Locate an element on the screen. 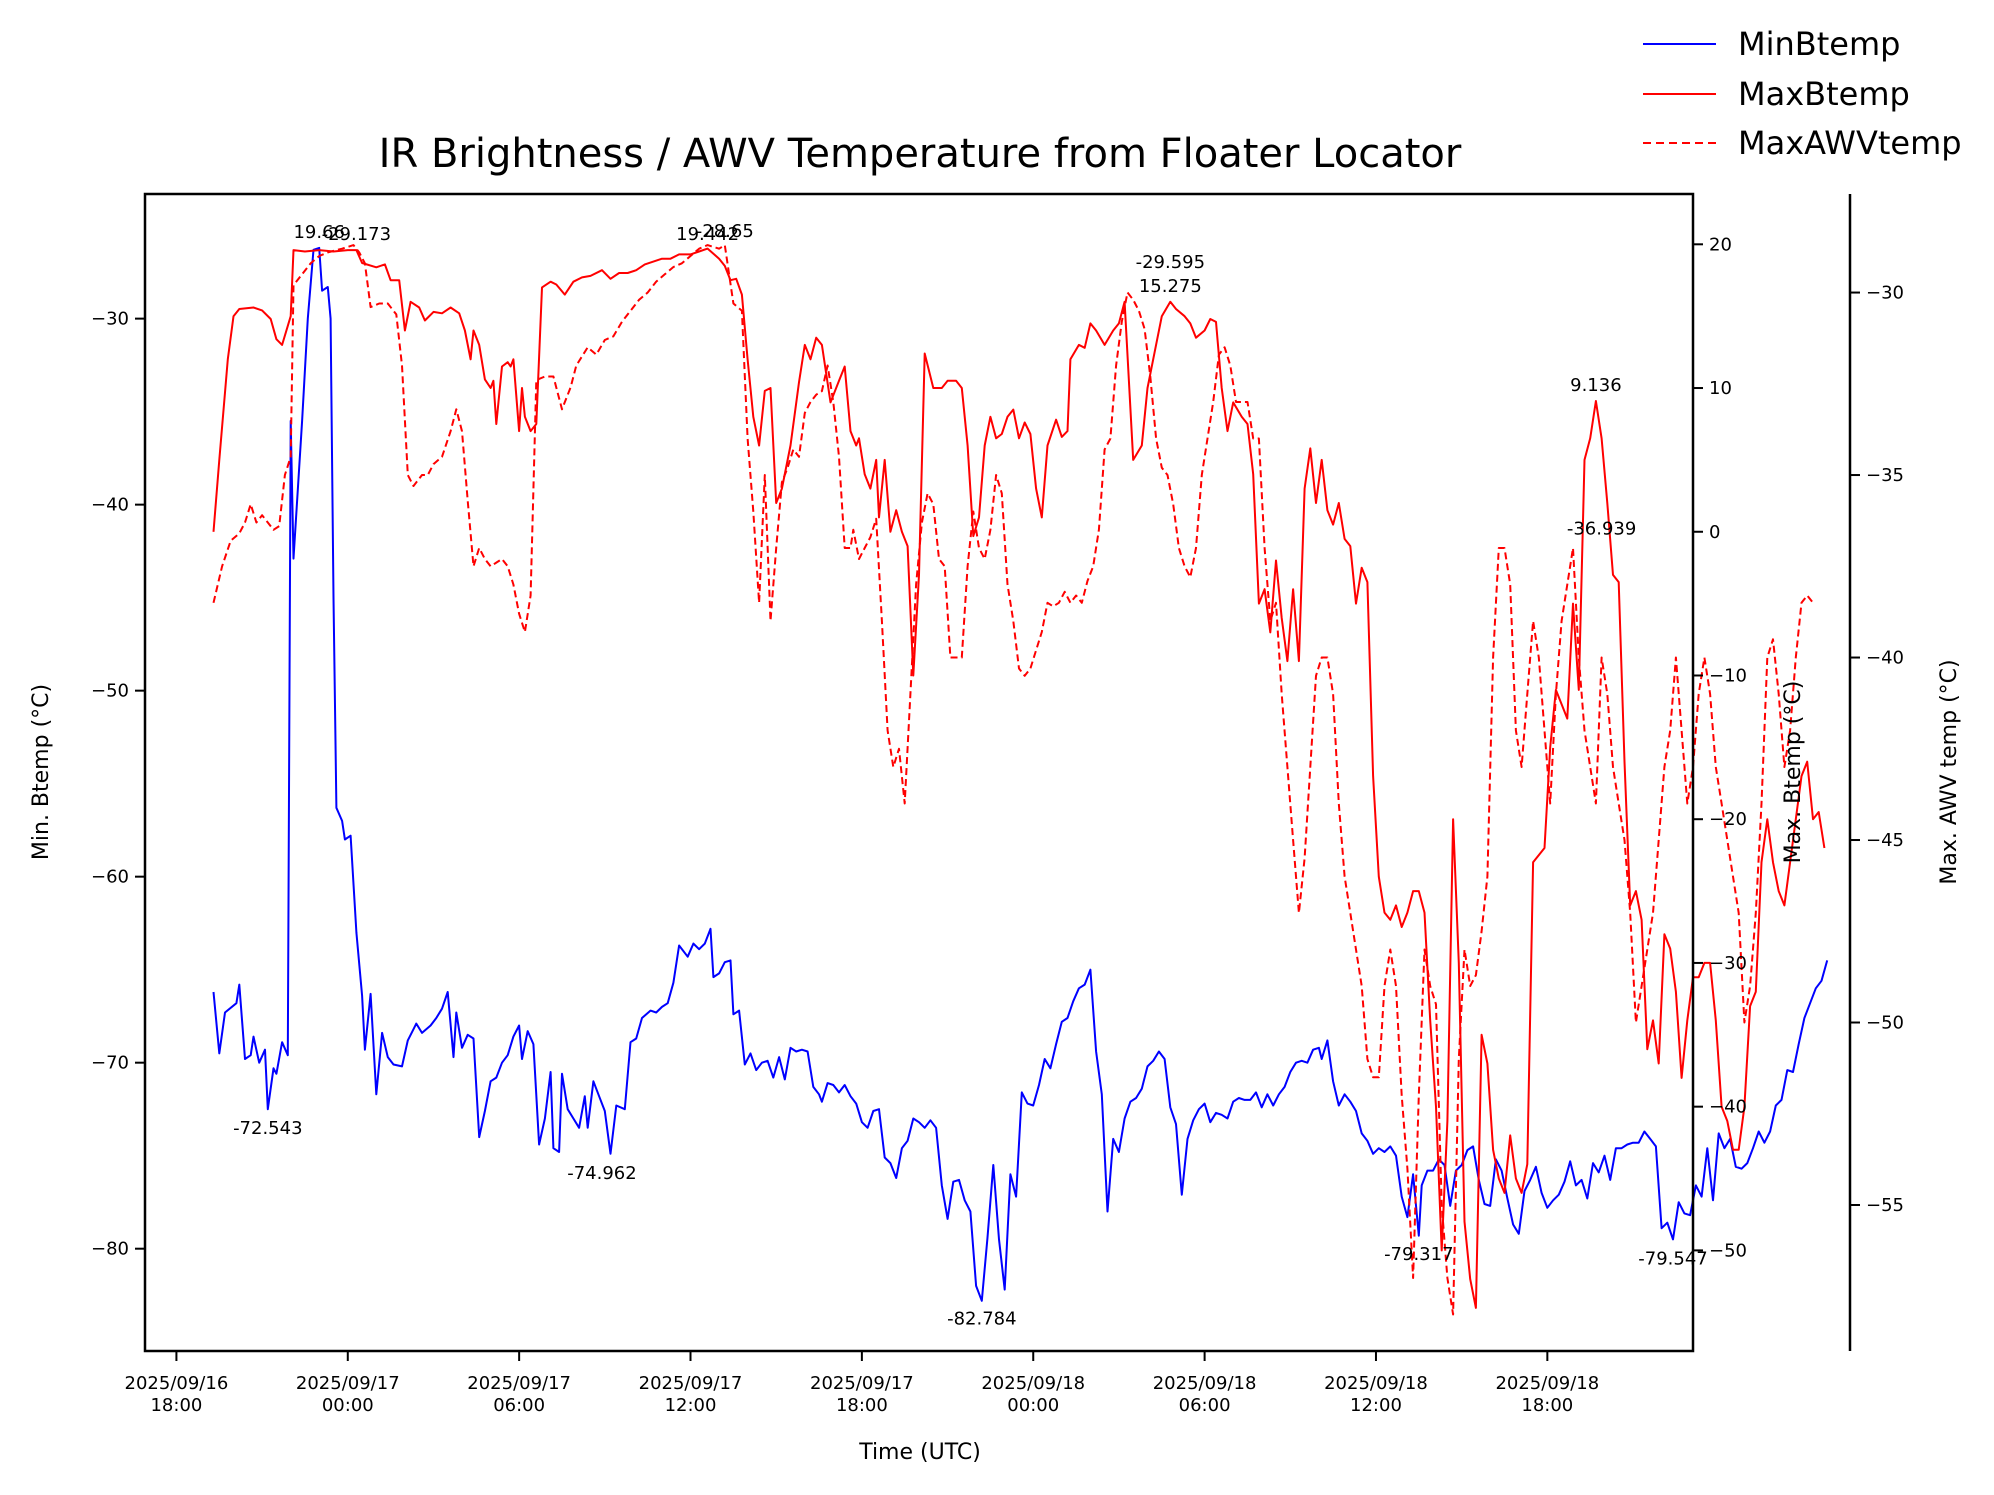 The image size is (1994, 1495). right1-axis: 20 10 0 −10 −20 −30 −40 −50 is located at coordinates (1720, 747).